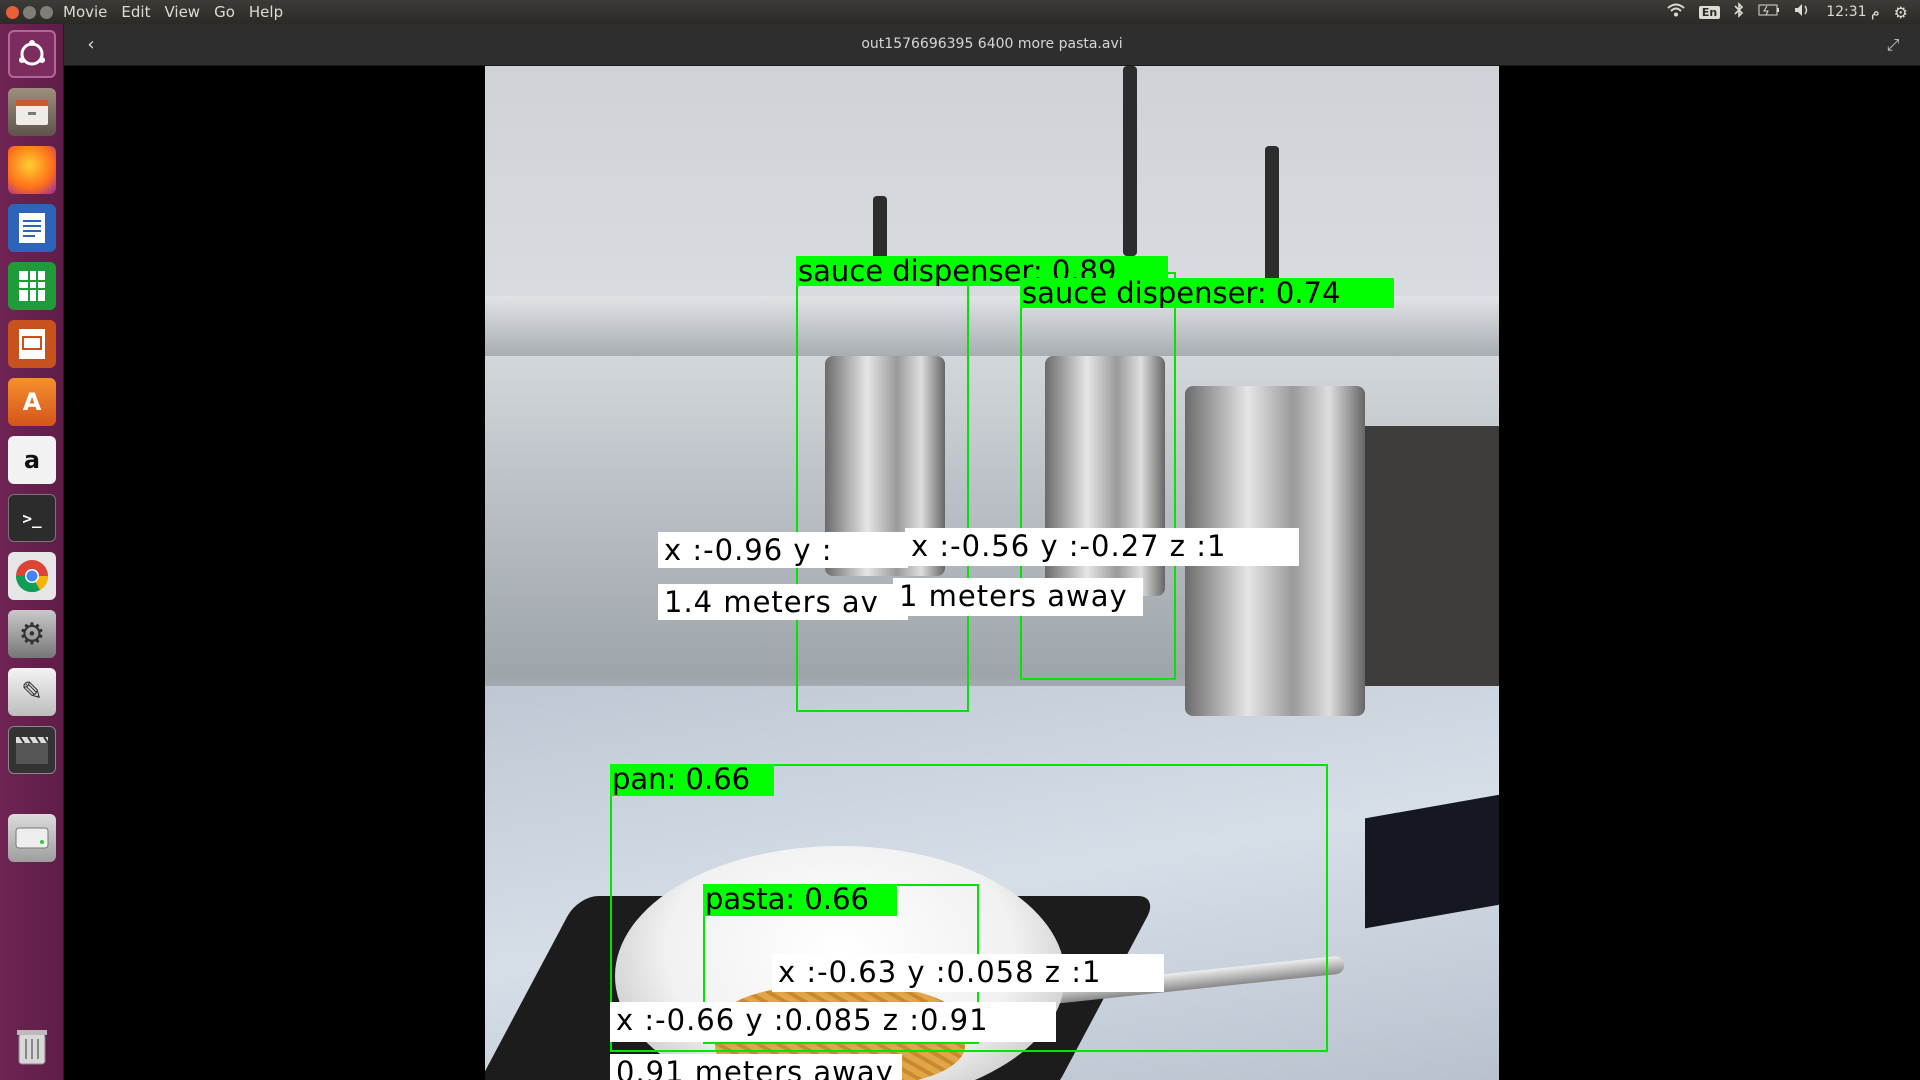 The image size is (1920, 1080). What do you see at coordinates (969, 908) in the screenshot?
I see `pan-bbox` at bounding box center [969, 908].